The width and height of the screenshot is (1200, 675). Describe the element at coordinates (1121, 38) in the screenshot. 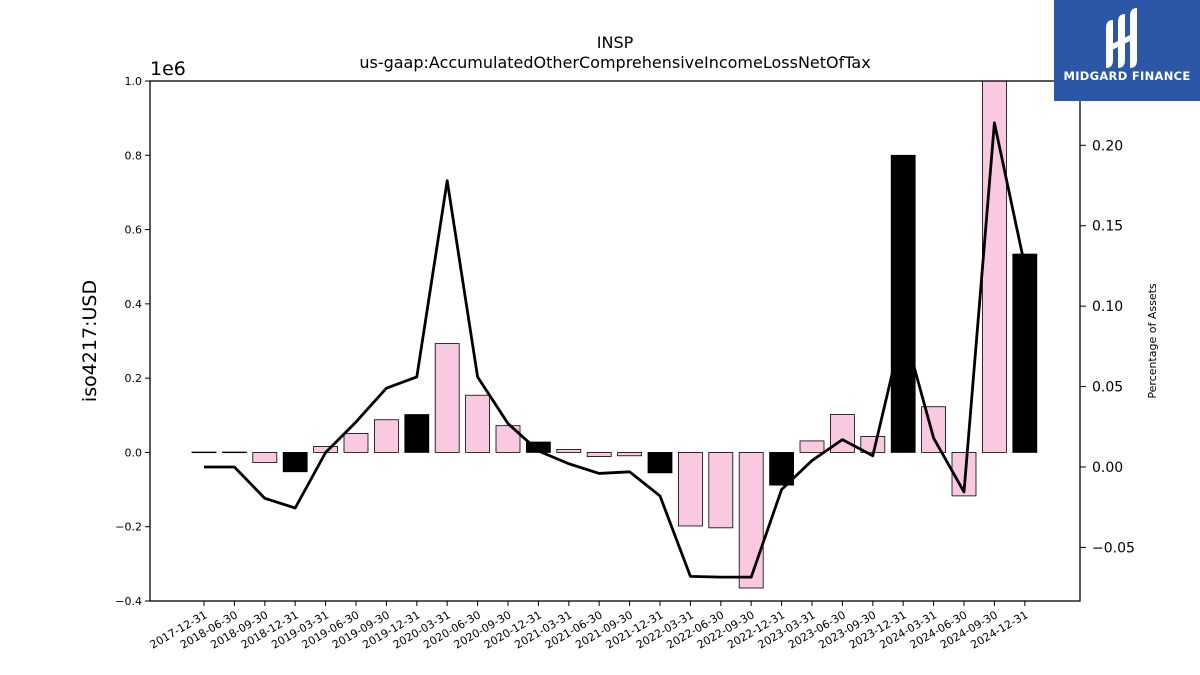

I see `midgard-logo-icon` at that location.